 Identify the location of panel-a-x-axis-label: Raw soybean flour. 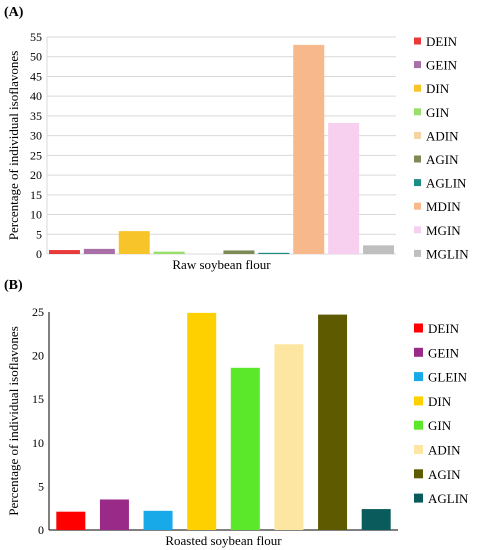
(221, 264).